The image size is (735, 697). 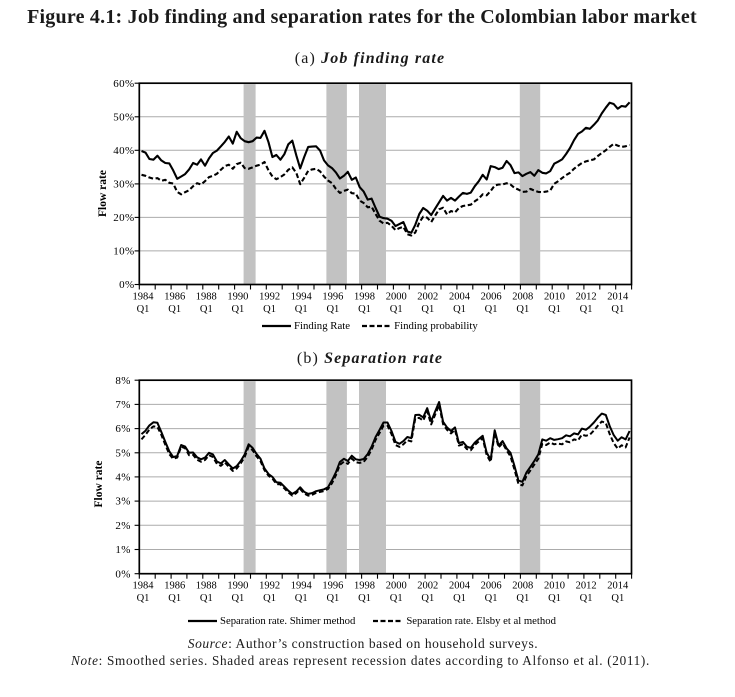 I want to click on svg-text: 2%, so click(x=122, y=526).